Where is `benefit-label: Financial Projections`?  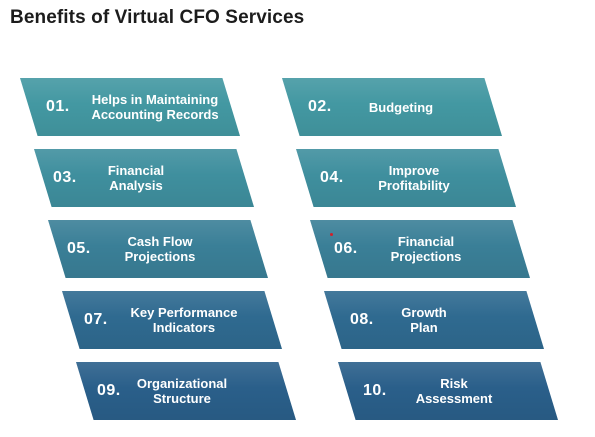
benefit-label: Financial Projections is located at coordinates (426, 249).